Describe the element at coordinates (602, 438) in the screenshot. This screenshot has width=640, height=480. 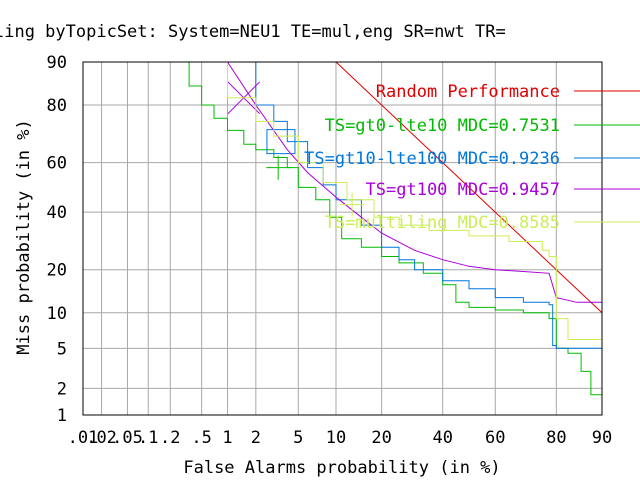
I see `x-tick-label-90: 90` at that location.